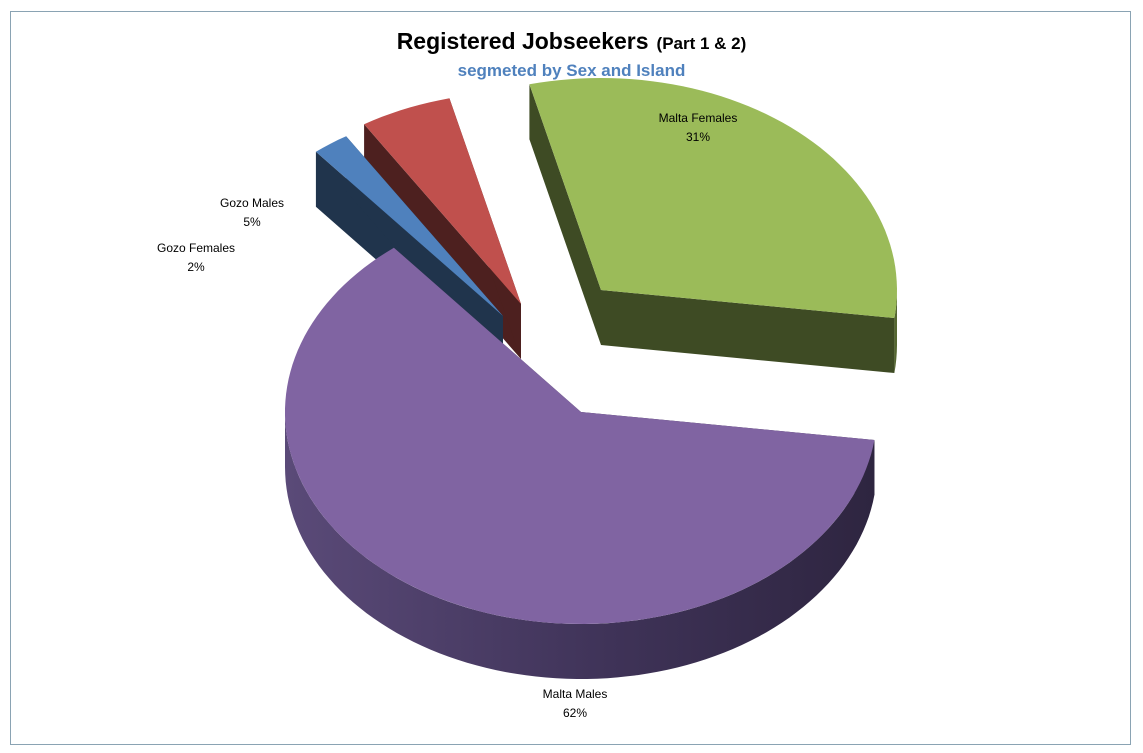 Image resolution: width=1143 pixels, height=753 pixels. Describe the element at coordinates (698, 137) in the screenshot. I see `slice-label-percent-0: 31%` at that location.